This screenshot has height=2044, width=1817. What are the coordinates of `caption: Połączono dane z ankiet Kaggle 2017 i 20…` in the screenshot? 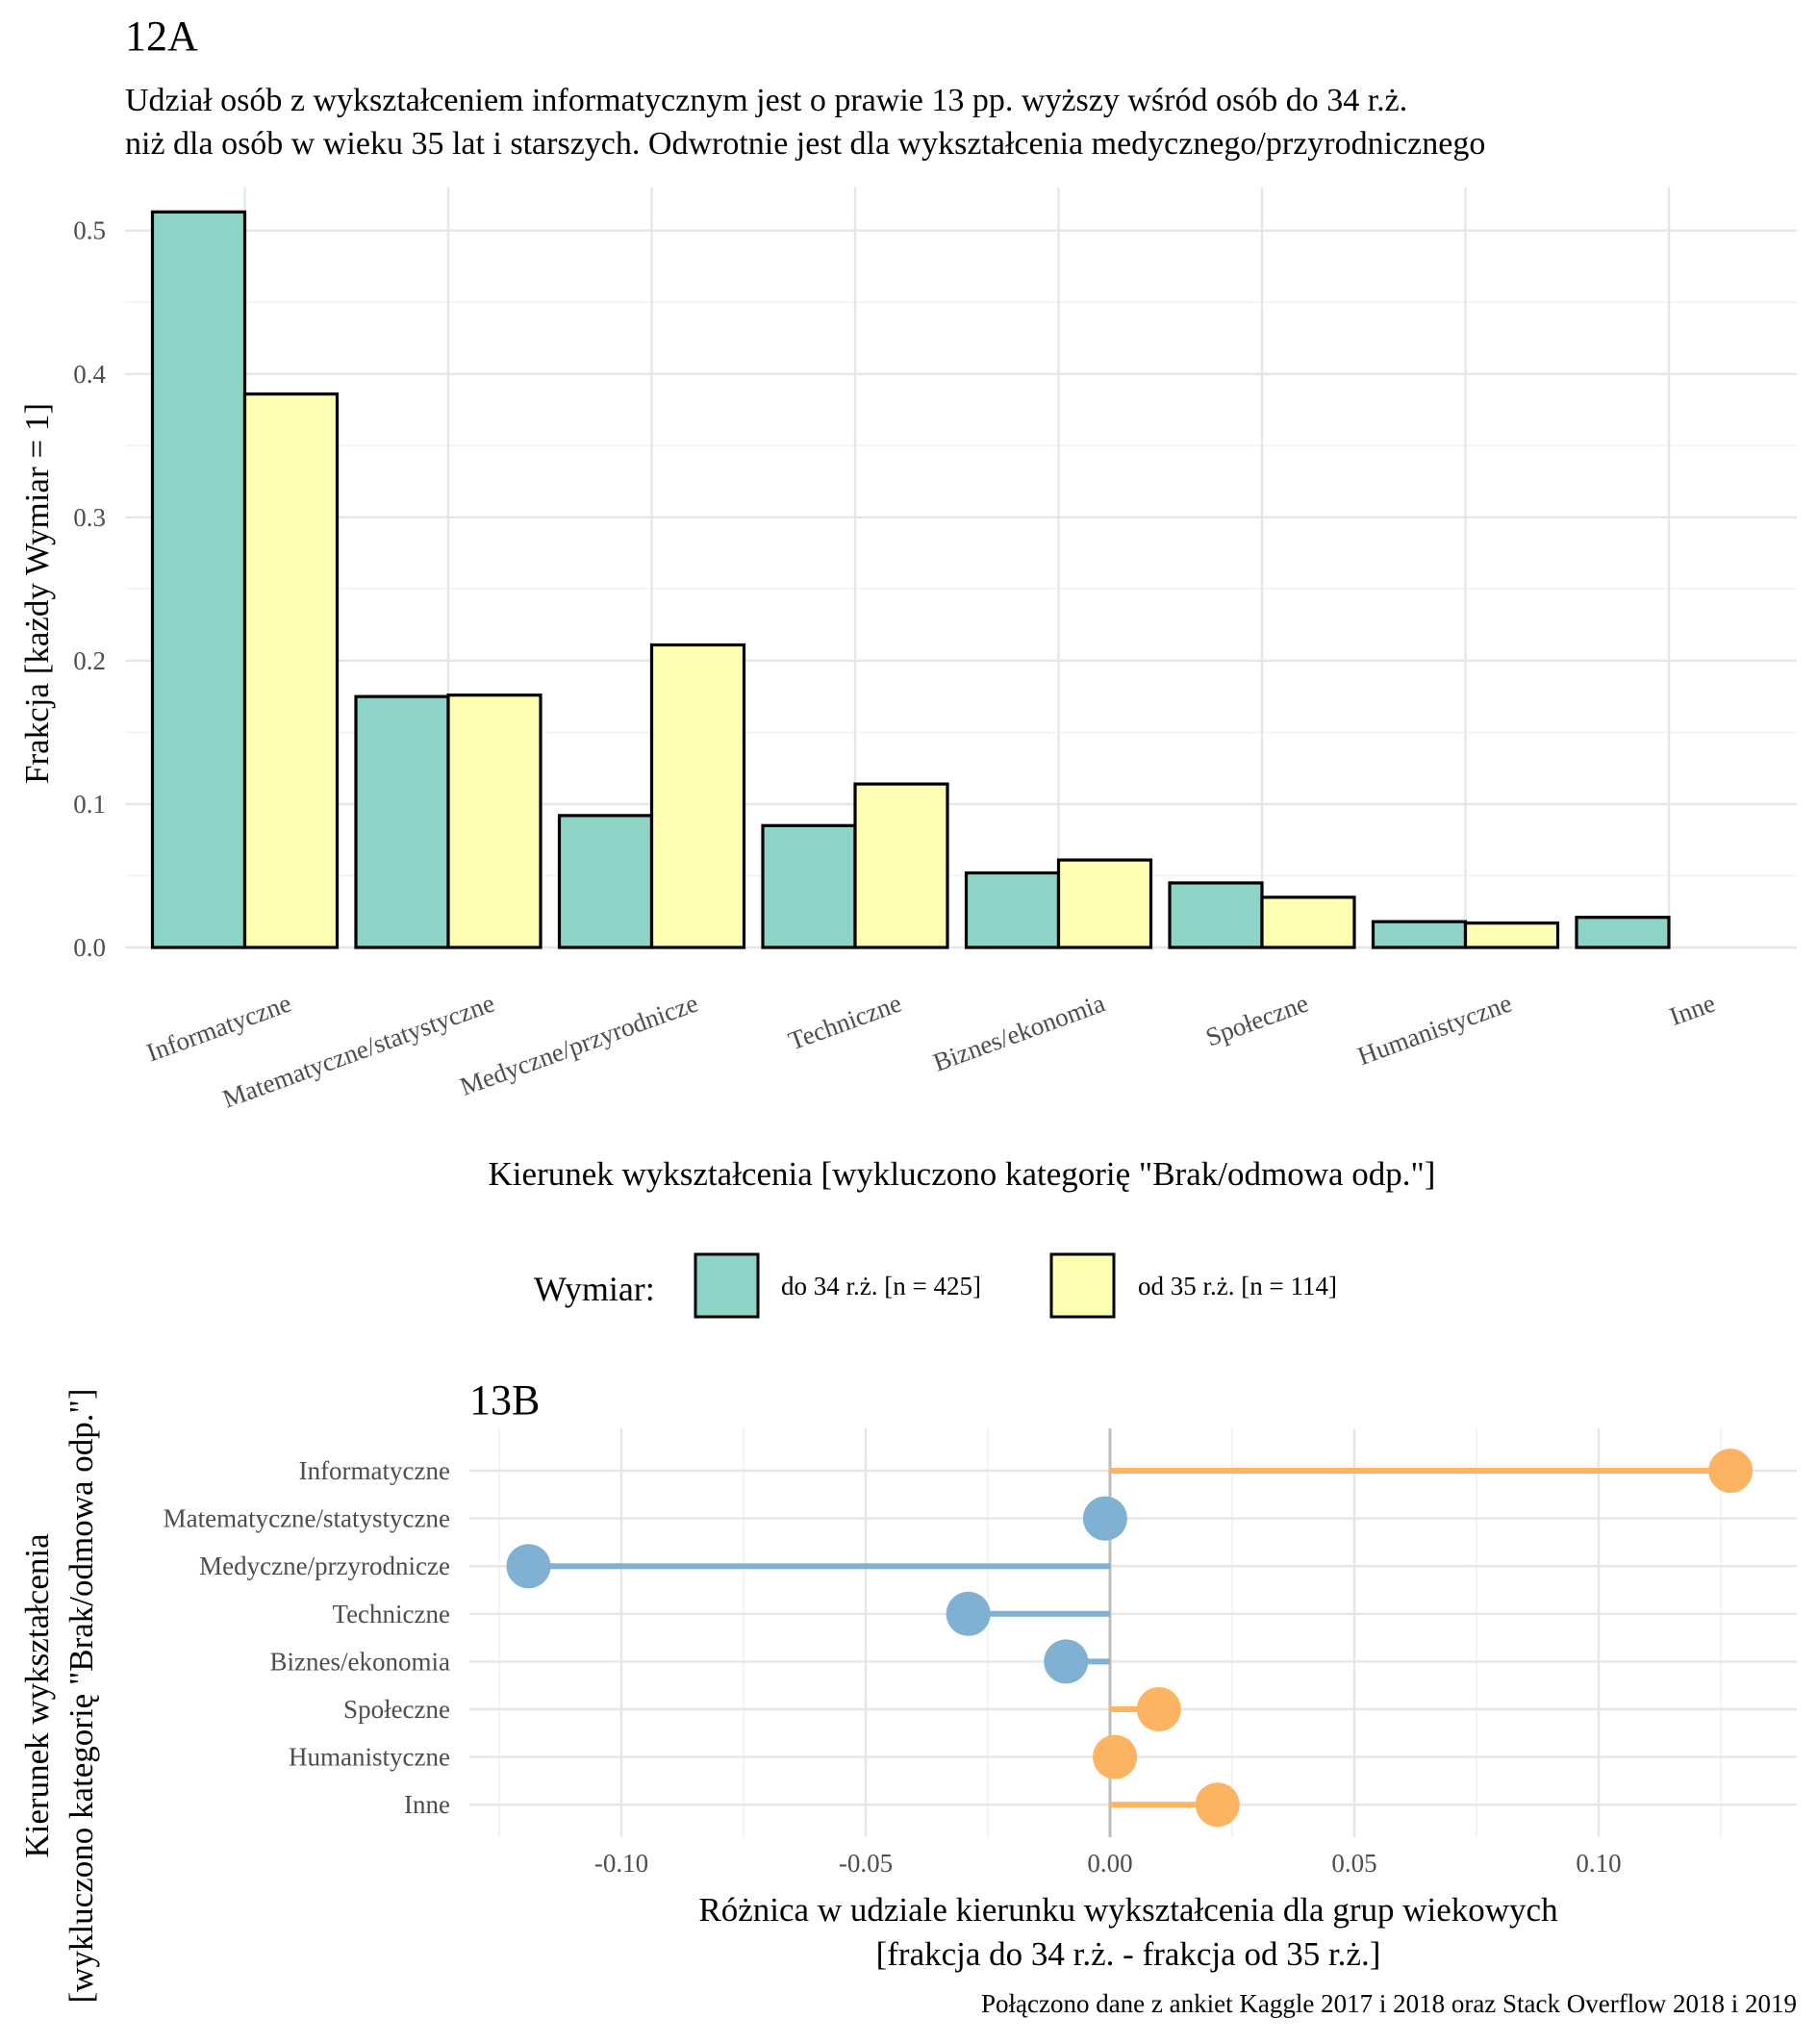 It's located at (1389, 2004).